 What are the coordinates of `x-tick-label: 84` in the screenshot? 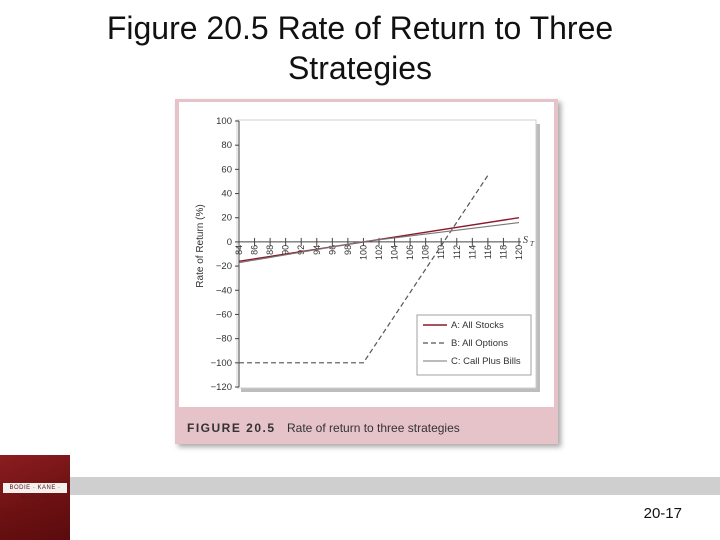 It's located at (239, 250).